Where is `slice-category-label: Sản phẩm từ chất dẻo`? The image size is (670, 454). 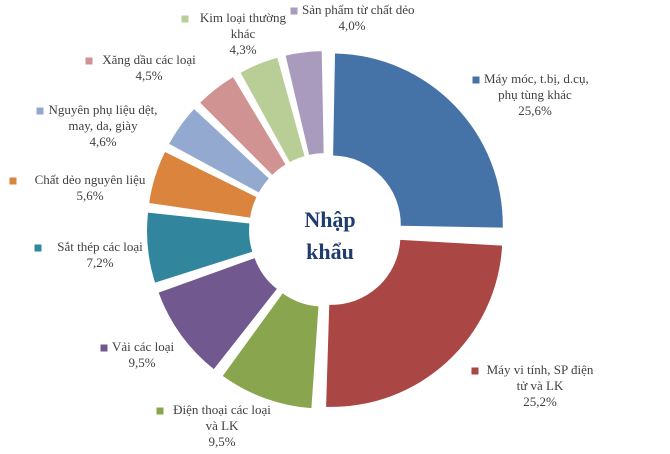 slice-category-label: Sản phẩm từ chất dẻo is located at coordinates (358, 9).